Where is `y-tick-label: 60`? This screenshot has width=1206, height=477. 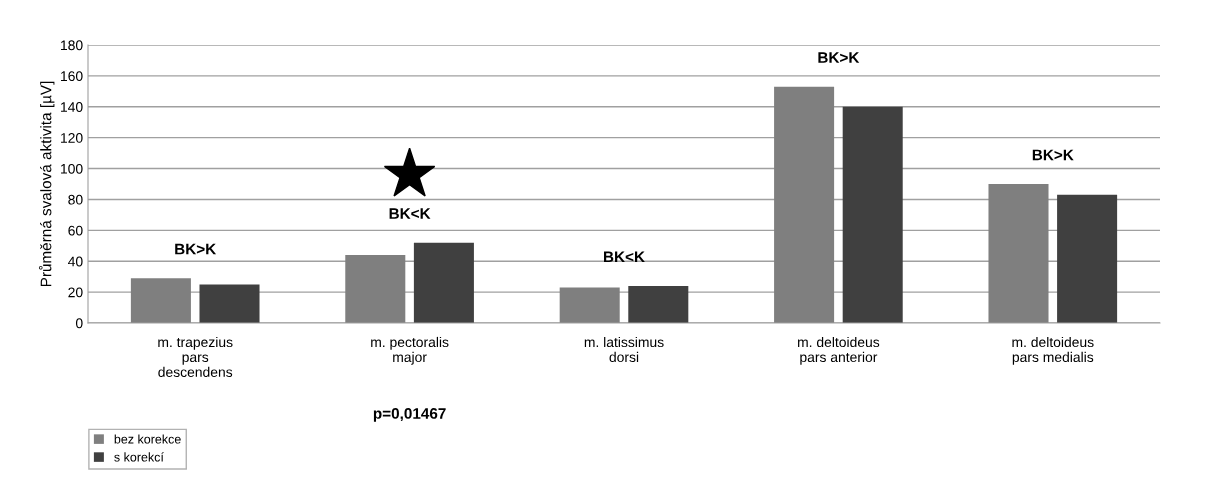 y-tick-label: 60 is located at coordinates (75, 230).